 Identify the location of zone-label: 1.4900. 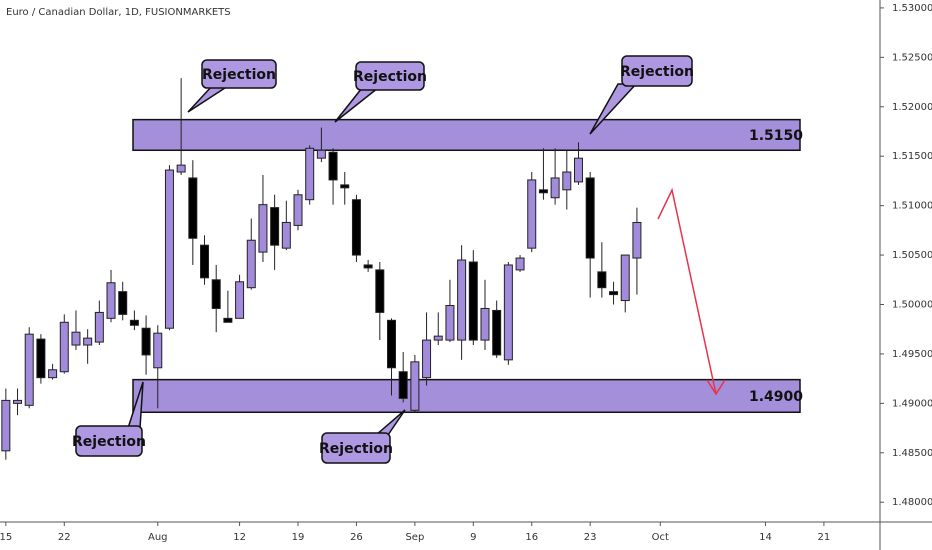
(776, 397).